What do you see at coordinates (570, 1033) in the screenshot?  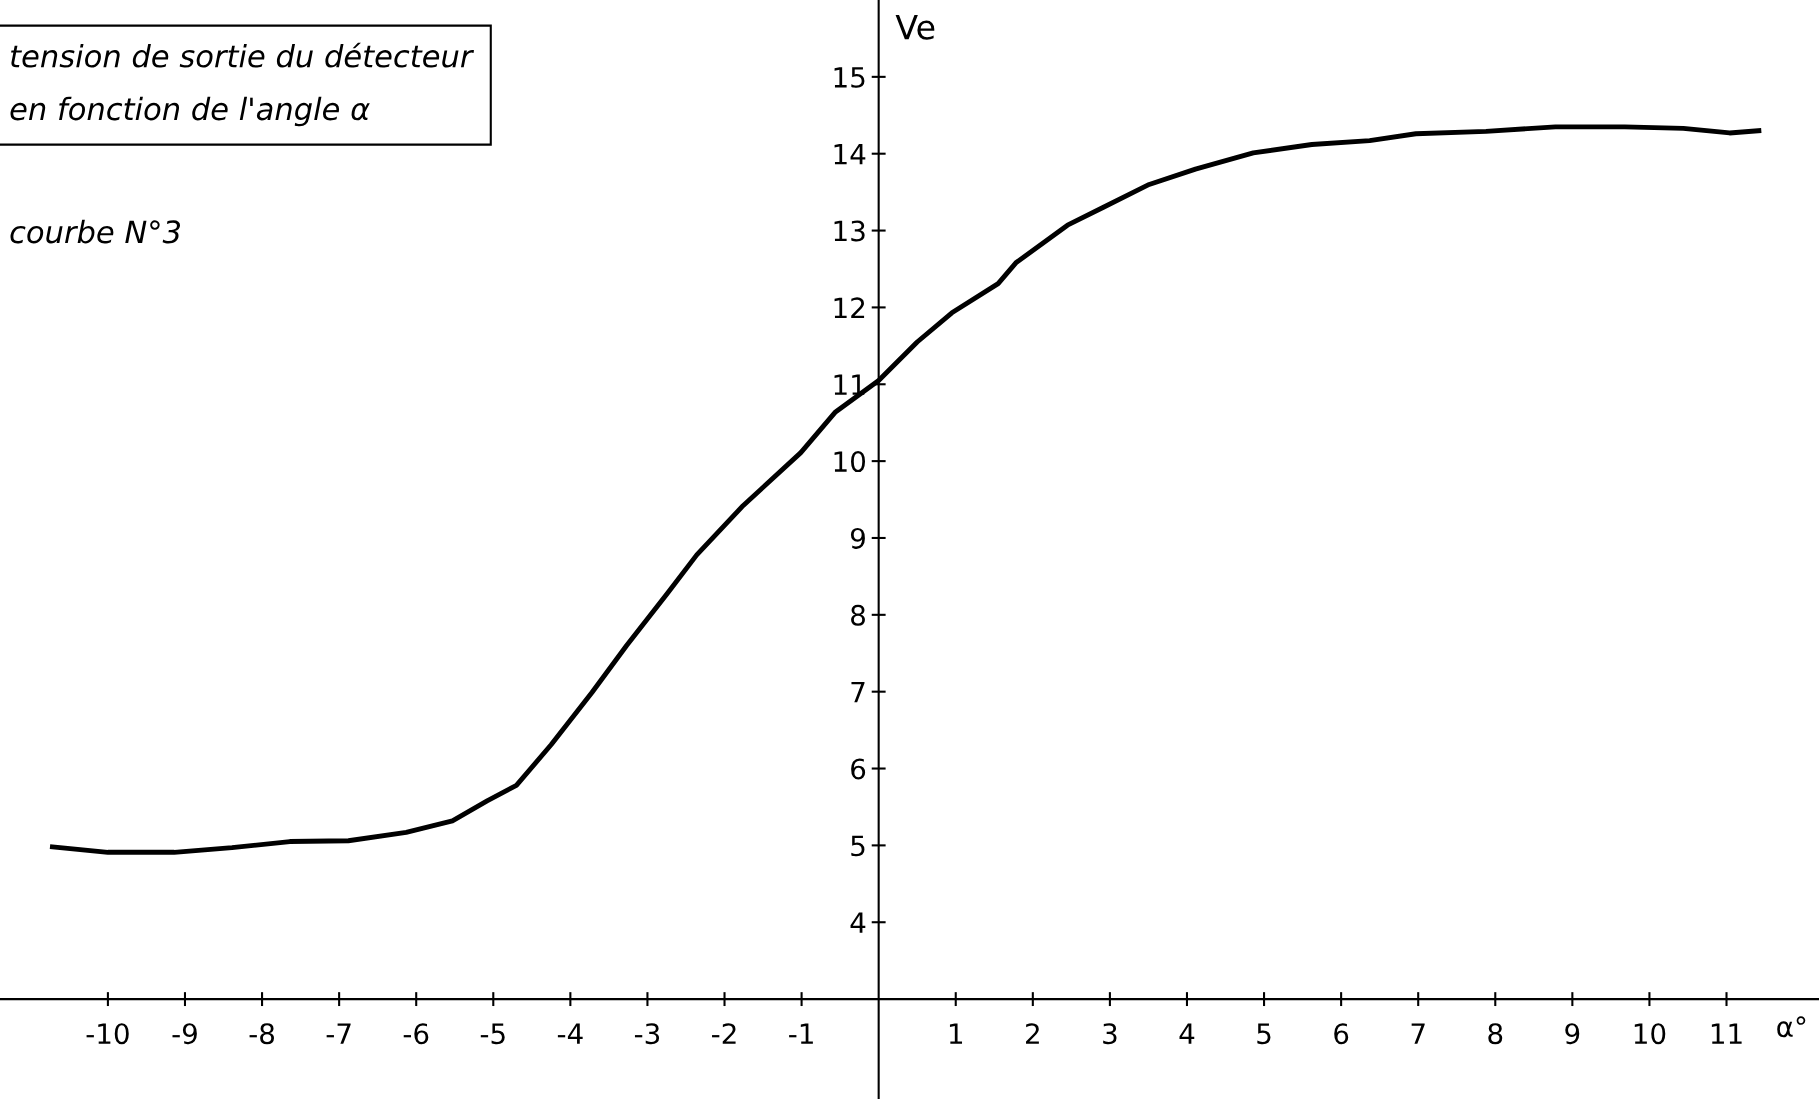 I see `x-tick-label: -4` at bounding box center [570, 1033].